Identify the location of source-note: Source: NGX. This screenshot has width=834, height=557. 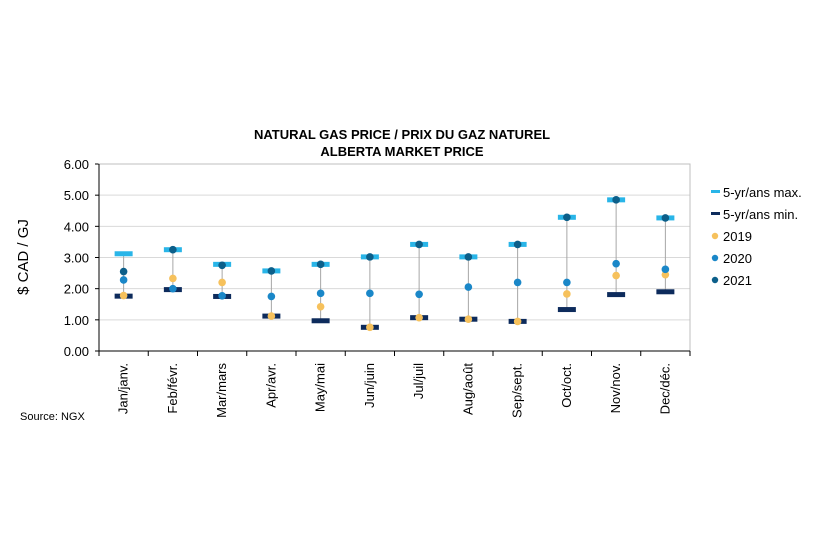
(52, 417).